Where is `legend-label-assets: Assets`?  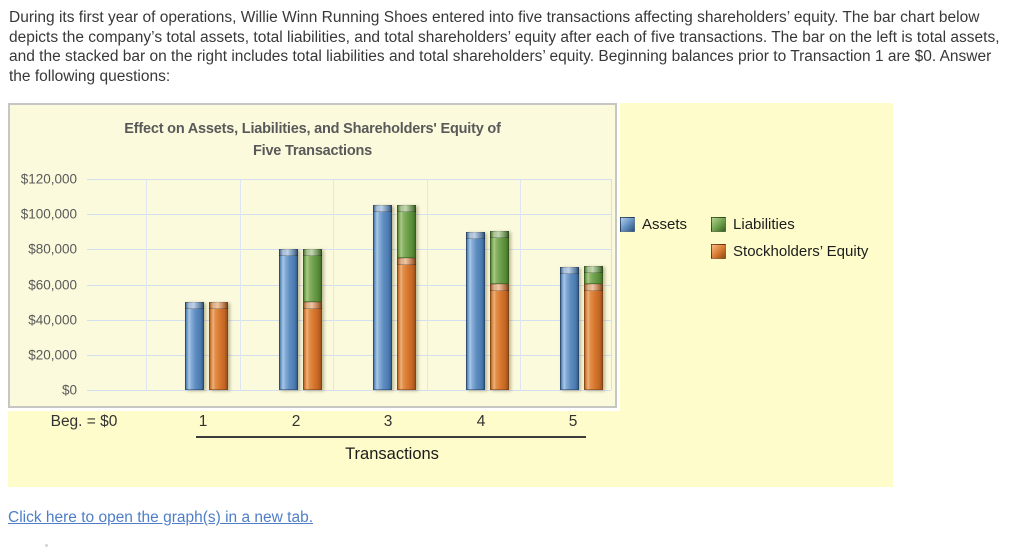 legend-label-assets: Assets is located at coordinates (665, 224).